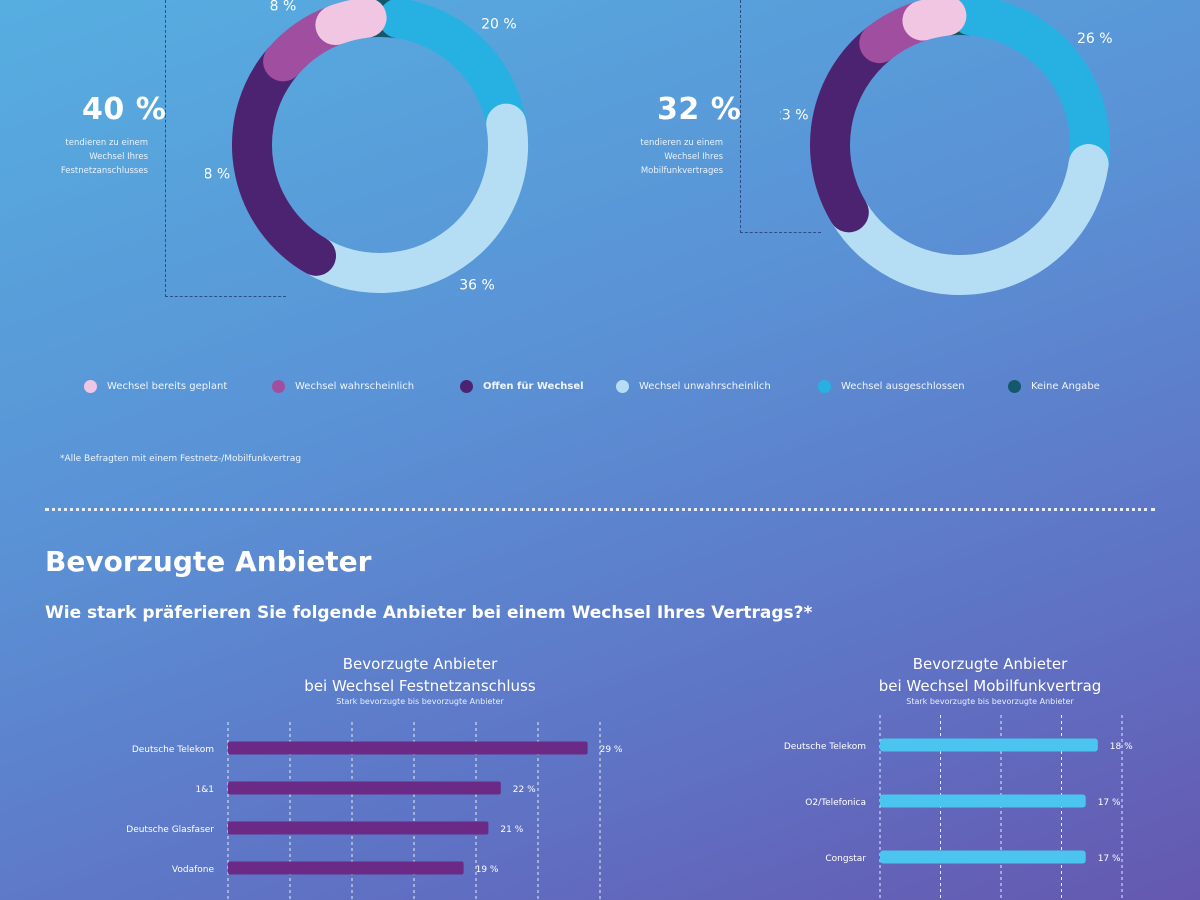 This screenshot has width=1200, height=900. I want to click on section-divider, so click(600, 509).